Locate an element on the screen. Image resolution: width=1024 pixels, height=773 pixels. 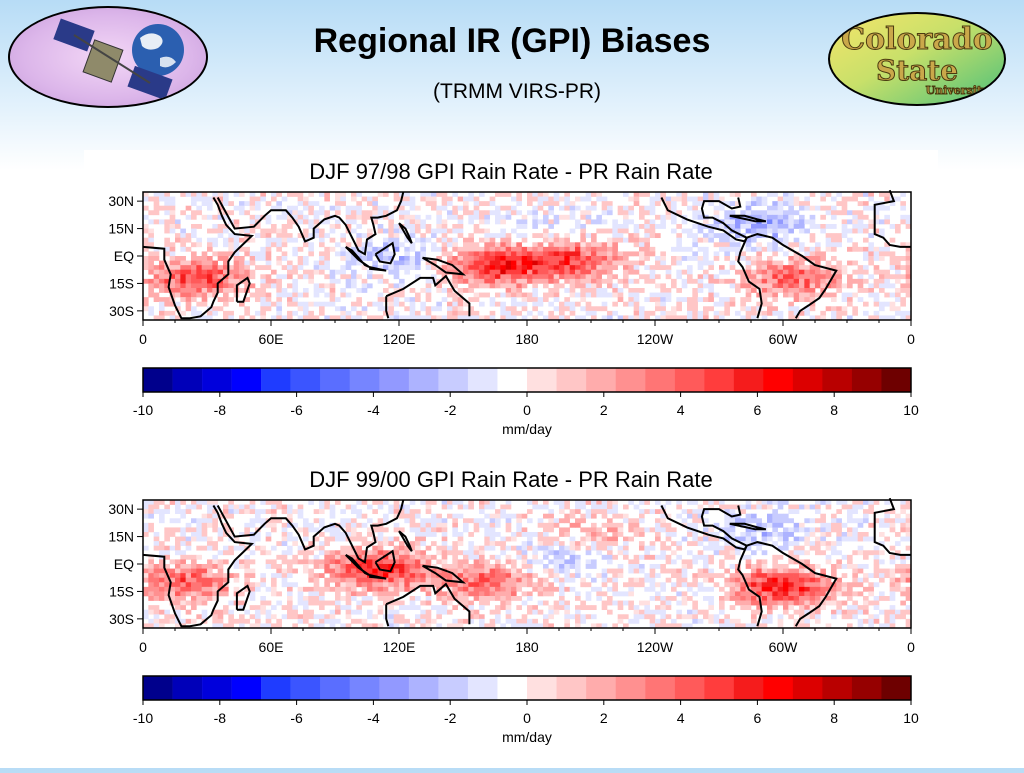
satellite-logo is located at coordinates (108, 57).